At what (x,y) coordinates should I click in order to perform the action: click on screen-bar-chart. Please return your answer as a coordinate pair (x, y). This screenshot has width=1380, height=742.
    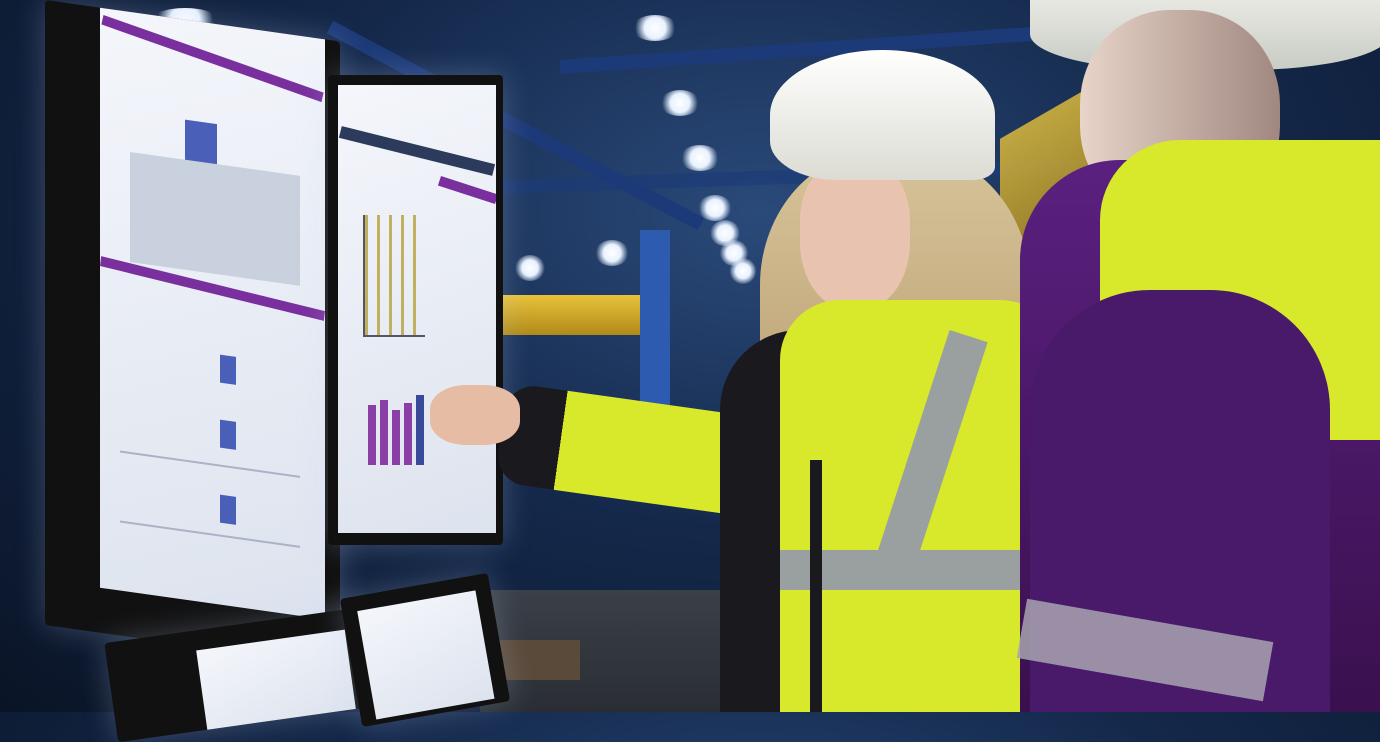
    Looking at the image, I should click on (396, 425).